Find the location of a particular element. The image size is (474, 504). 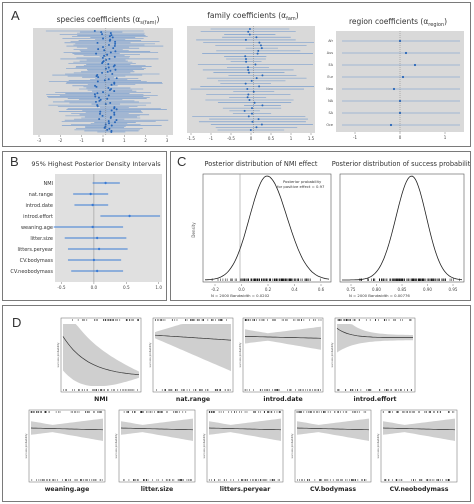

region-label: NA is located at coordinates (331, 101).